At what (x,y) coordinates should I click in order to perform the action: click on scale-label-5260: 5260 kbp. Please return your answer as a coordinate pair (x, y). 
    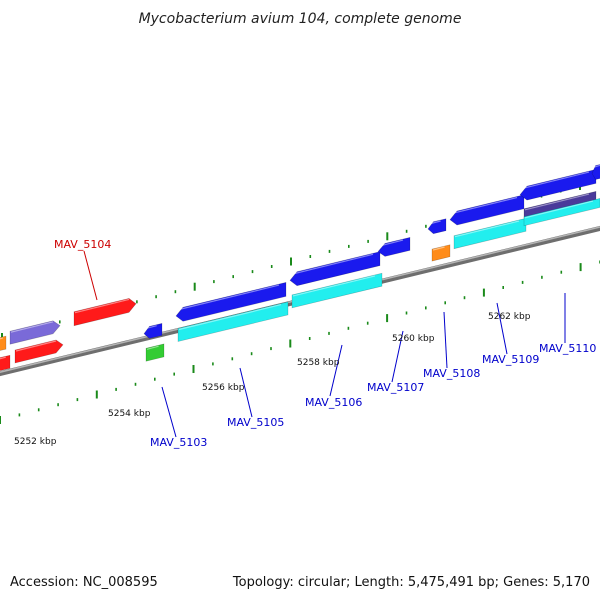
    Looking at the image, I should click on (413, 339).